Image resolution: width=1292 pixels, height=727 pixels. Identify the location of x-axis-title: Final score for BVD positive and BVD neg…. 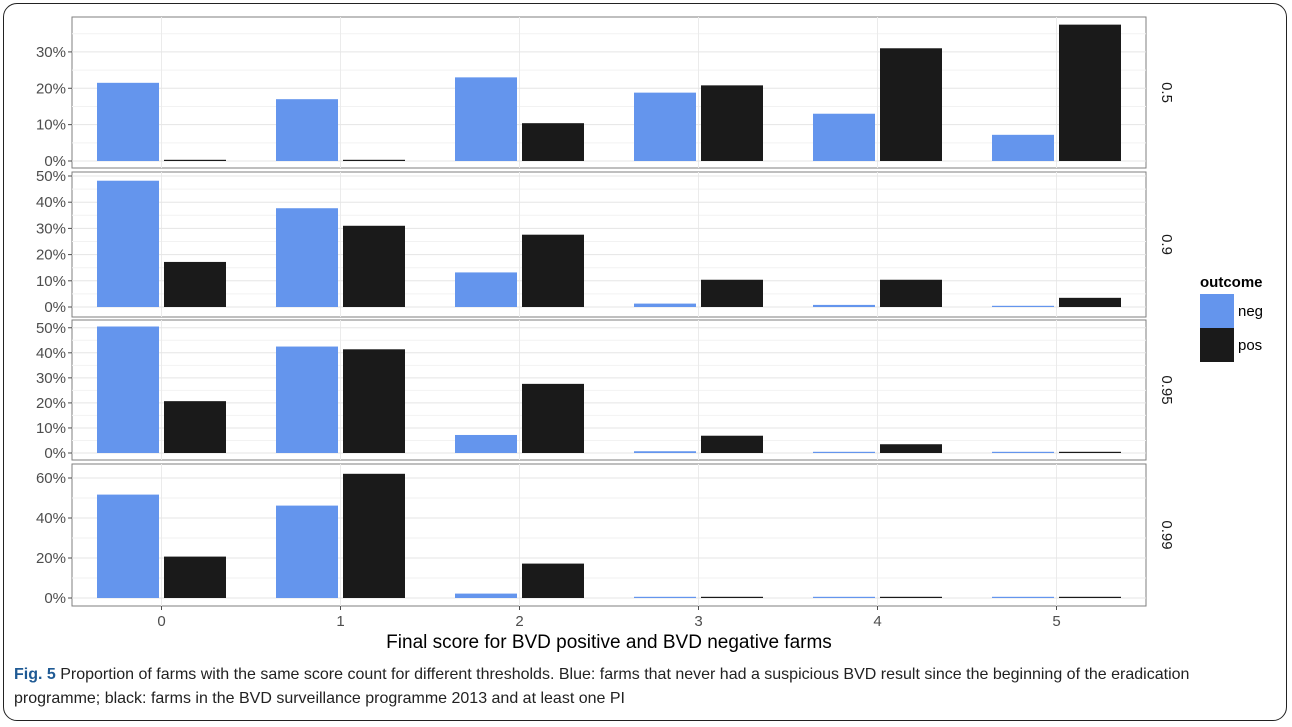
(609, 642).